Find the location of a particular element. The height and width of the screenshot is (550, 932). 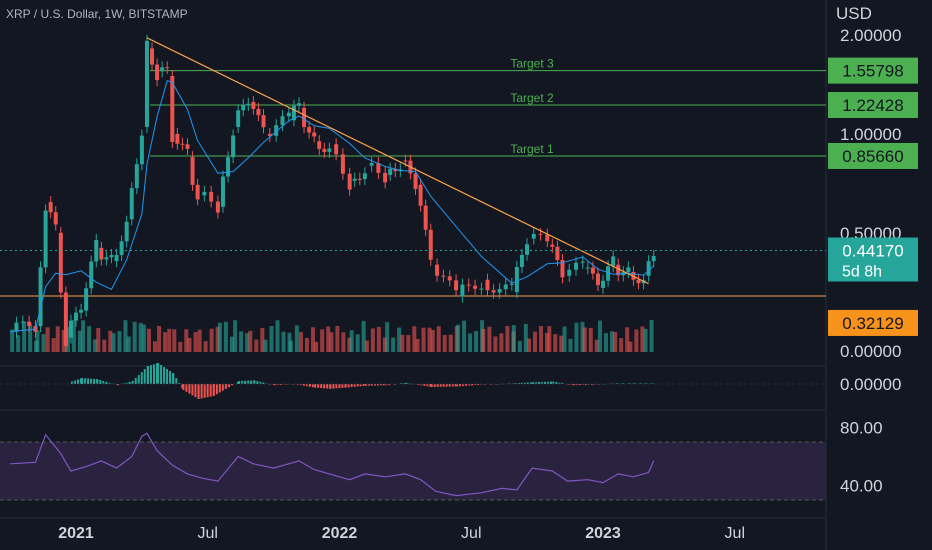

rsi-line is located at coordinates (332, 464).